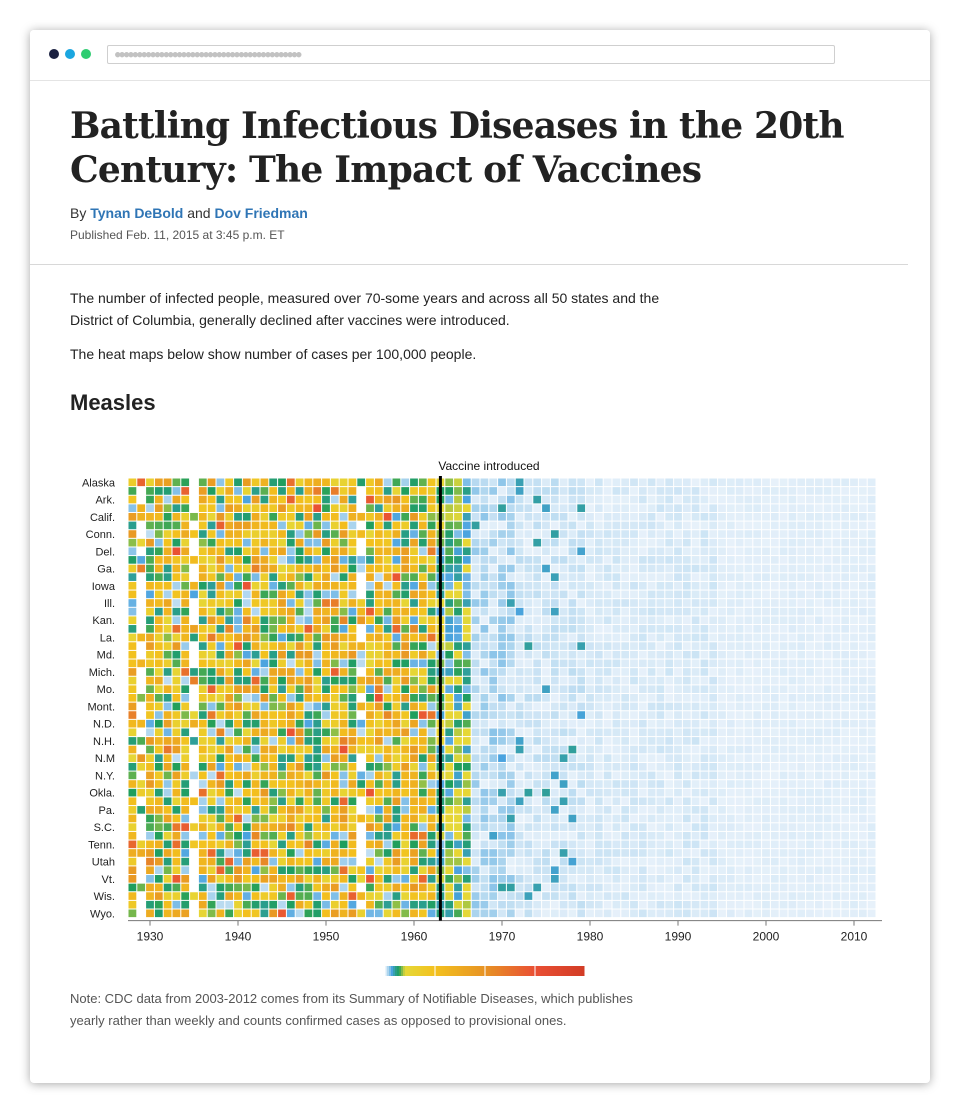  What do you see at coordinates (526, 971) in the screenshot?
I see `legend-swatch` at bounding box center [526, 971].